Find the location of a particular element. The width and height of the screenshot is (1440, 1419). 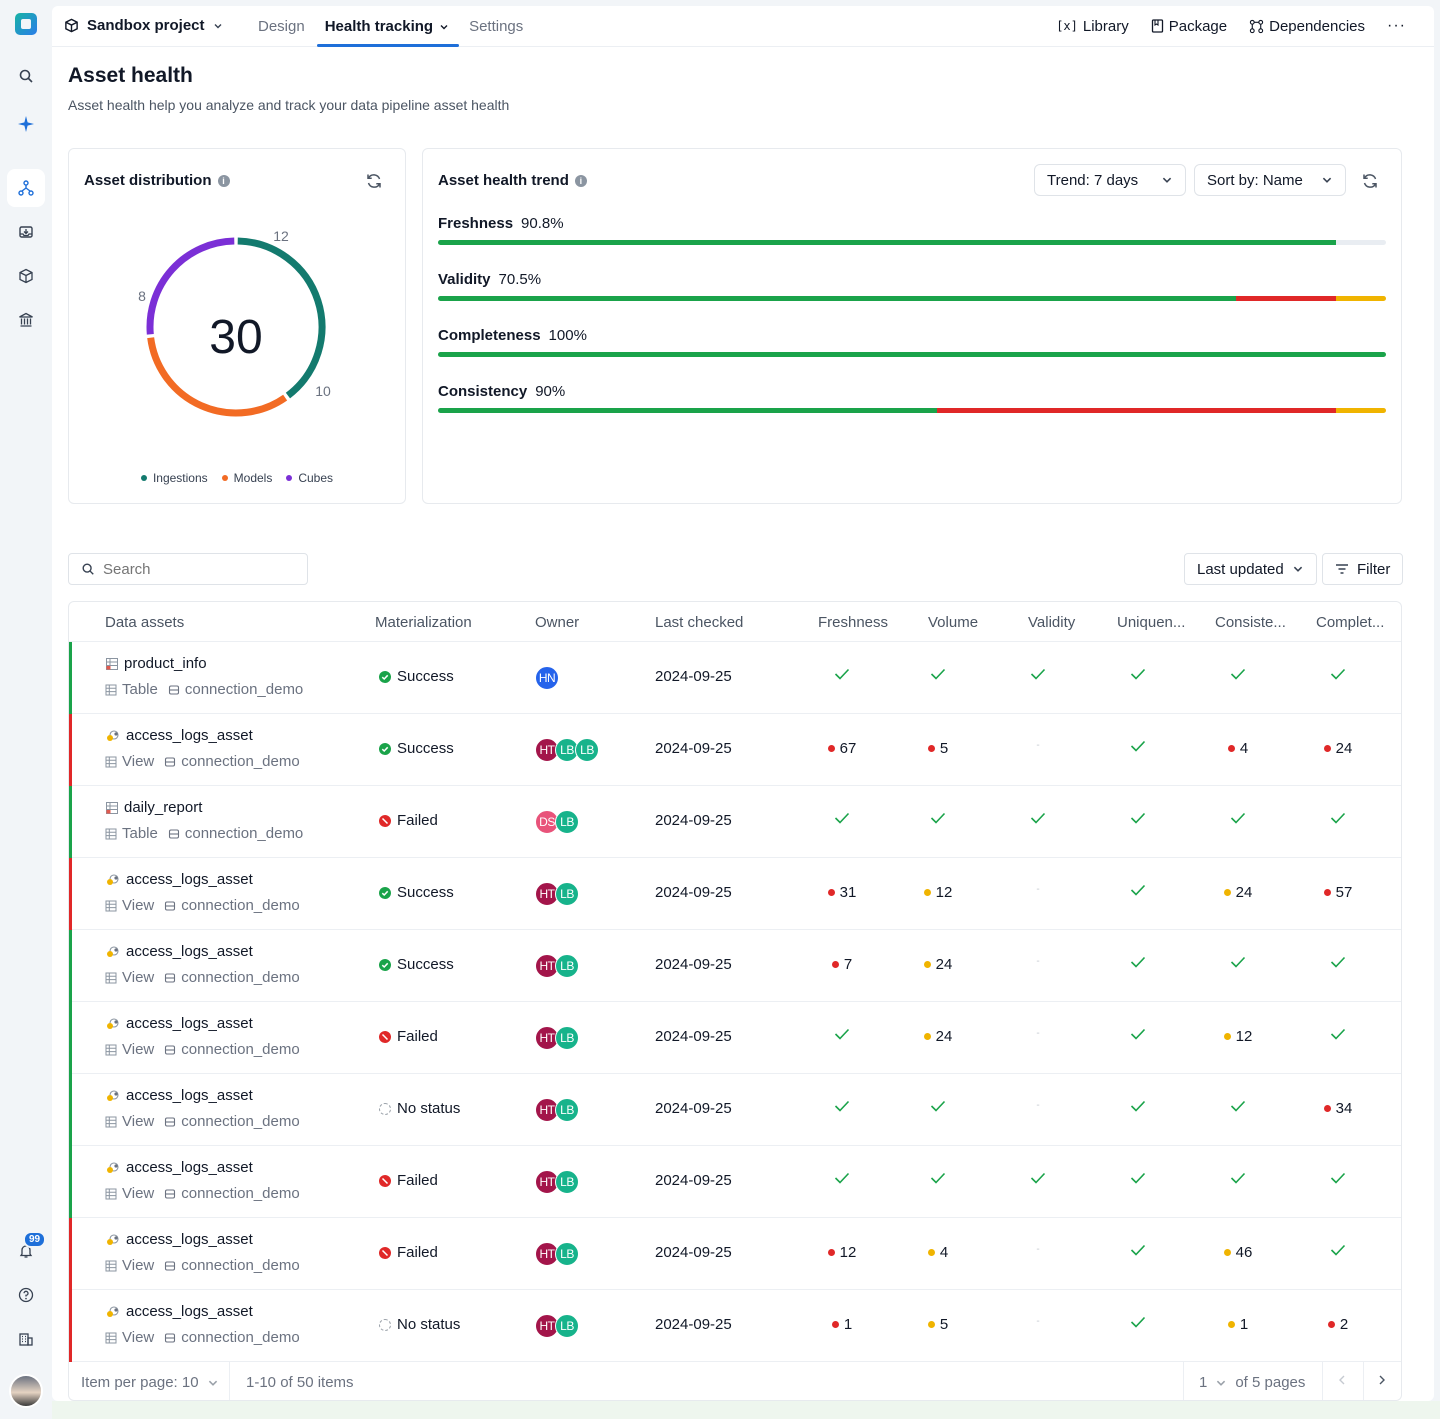

donut-segment-ingestions is located at coordinates (281, 318).